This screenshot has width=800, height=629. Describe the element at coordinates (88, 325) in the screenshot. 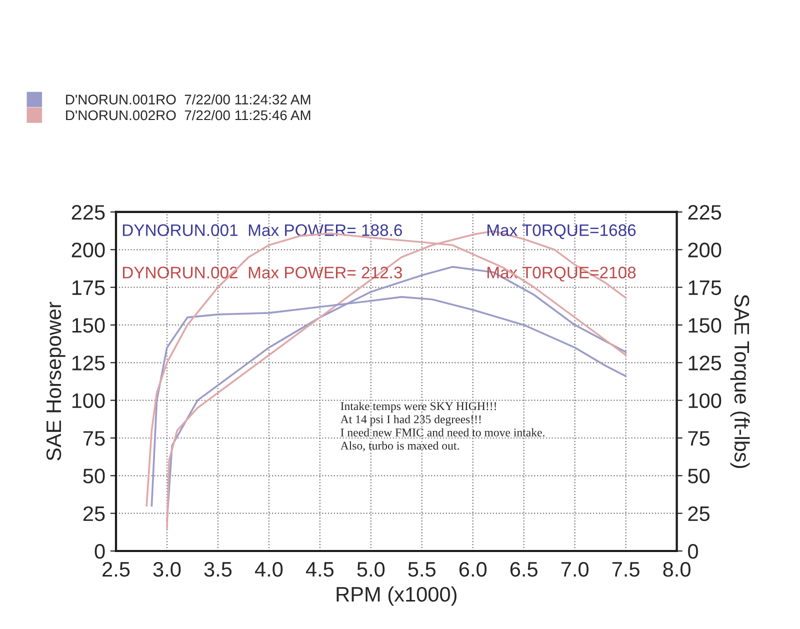

I see `y-tick-label: 150` at that location.